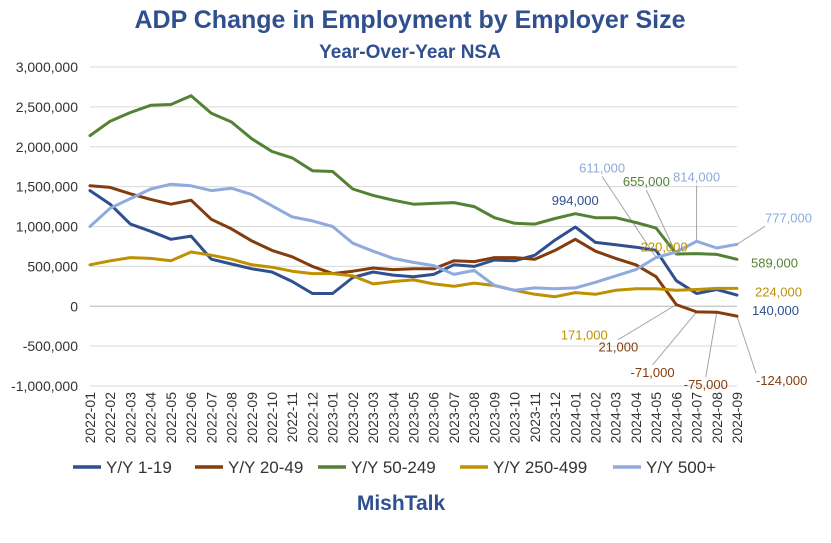 The image size is (831, 543). I want to click on annotation-label: 171,000, so click(584, 335).